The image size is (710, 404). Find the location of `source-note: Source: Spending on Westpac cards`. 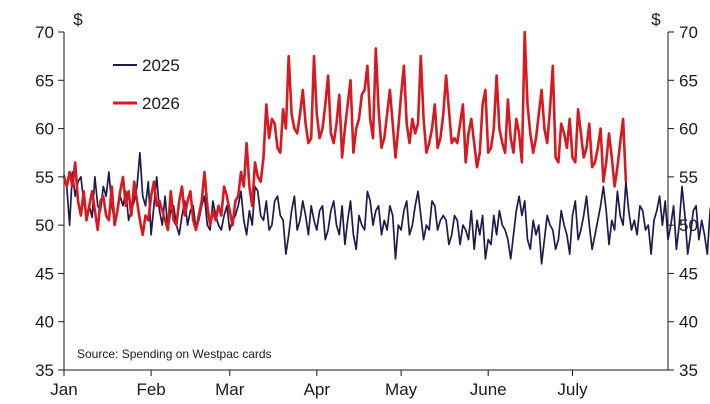

source-note: Source: Spending on Westpac cards is located at coordinates (174, 354).